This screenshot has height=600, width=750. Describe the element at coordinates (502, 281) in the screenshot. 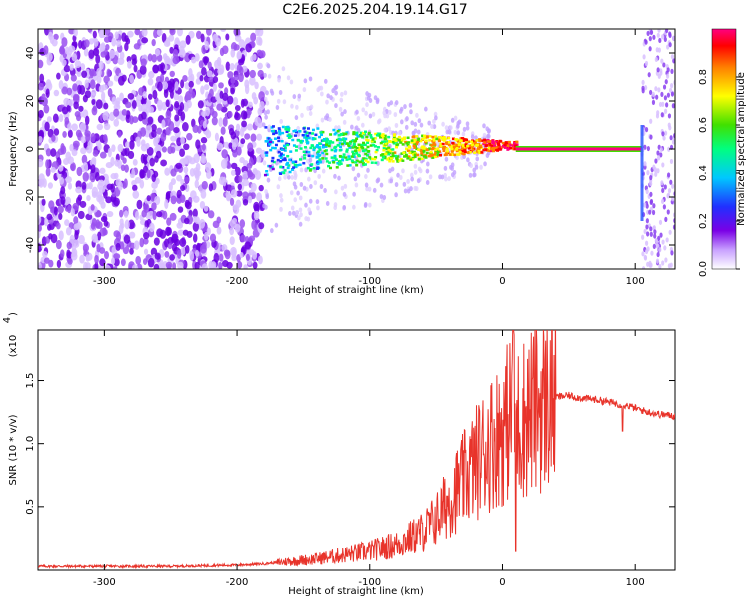

I see `x-tick-label: 0` at that location.